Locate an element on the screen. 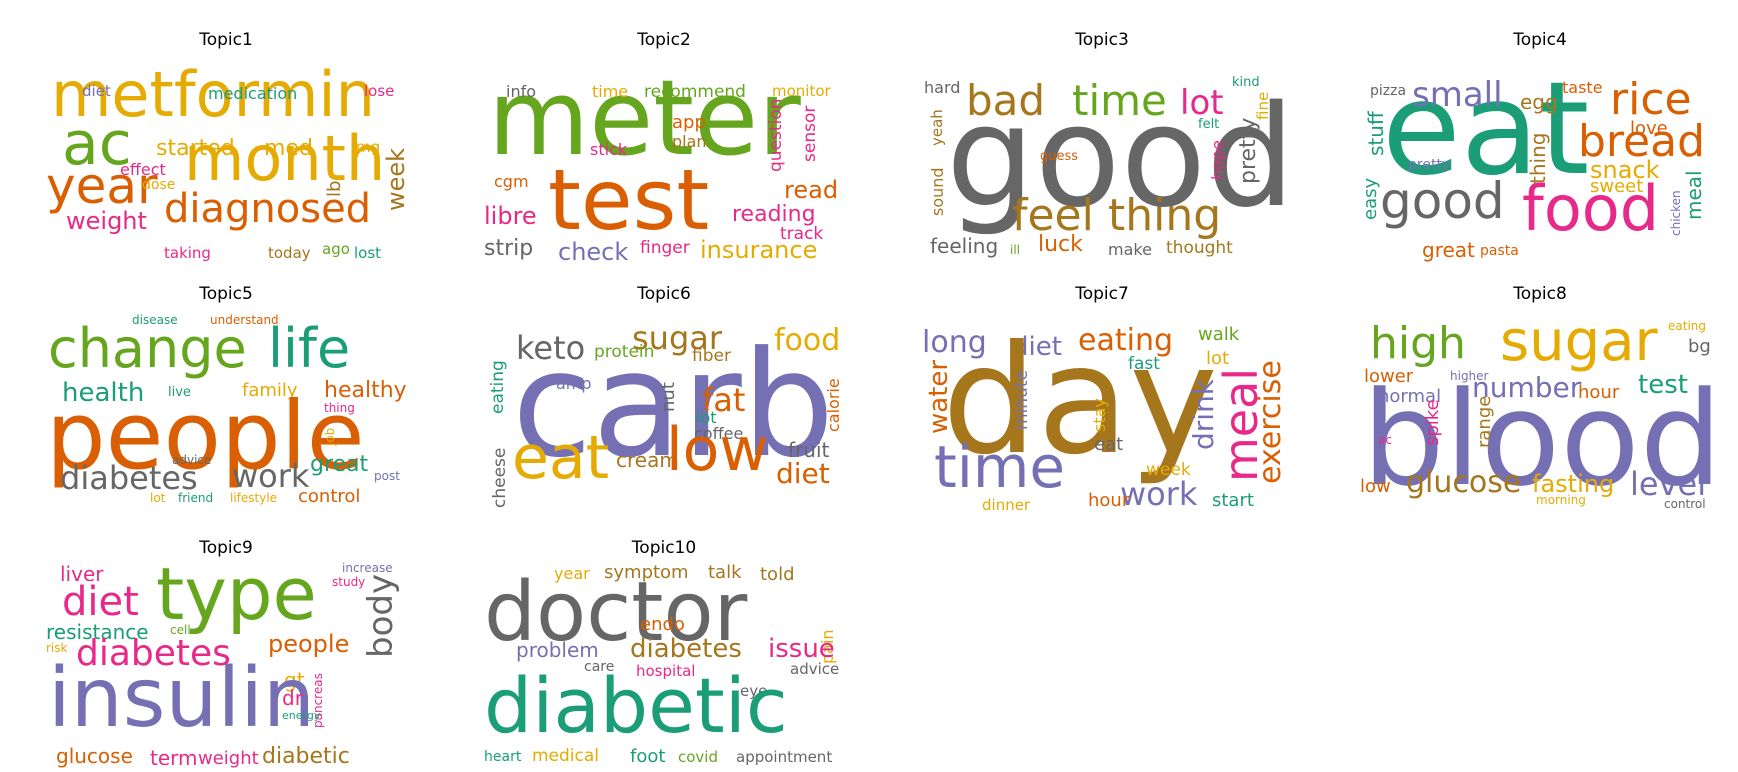 Image resolution: width=1738 pixels, height=772 pixels. cloud-word: healthy is located at coordinates (365, 390).